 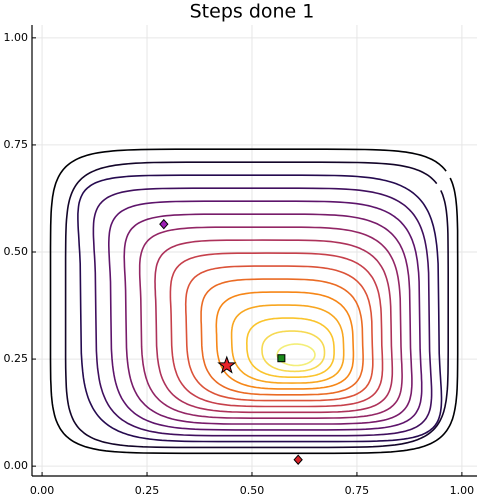 What do you see at coordinates (357, 490) in the screenshot?
I see `x-tick-label: 0.75` at bounding box center [357, 490].